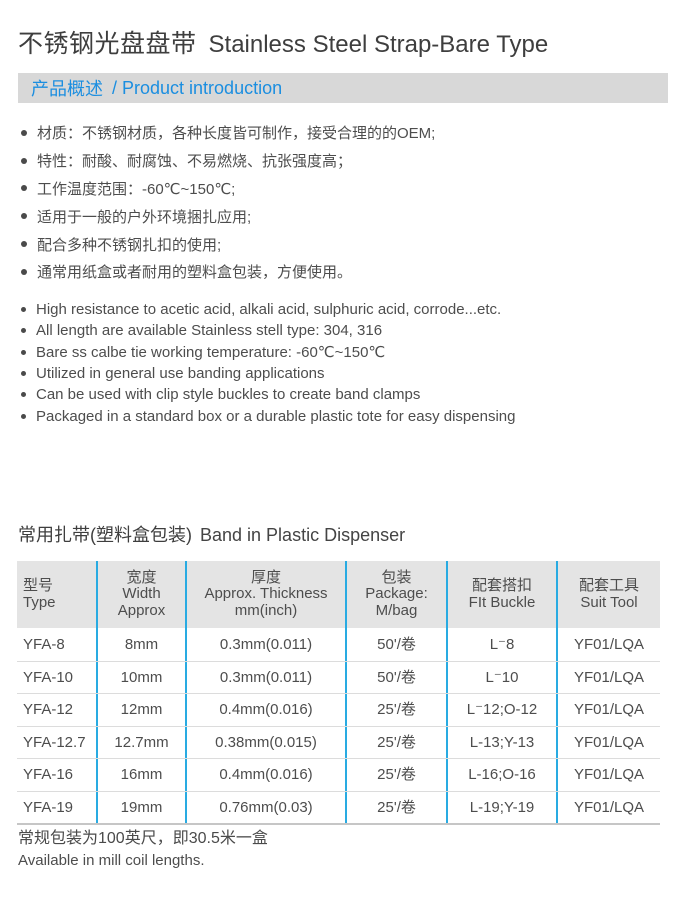  I want to click on product-introduction-header: 产品概述 / Product introduction, so click(343, 88).